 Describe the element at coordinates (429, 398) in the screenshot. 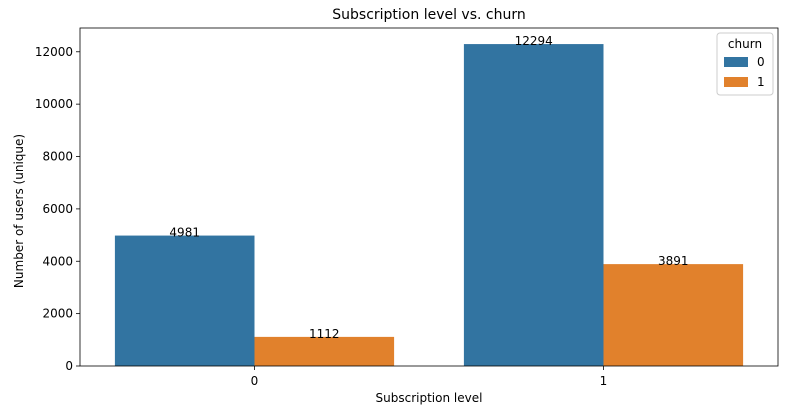

I see `x-axis-label: Subscription level` at that location.